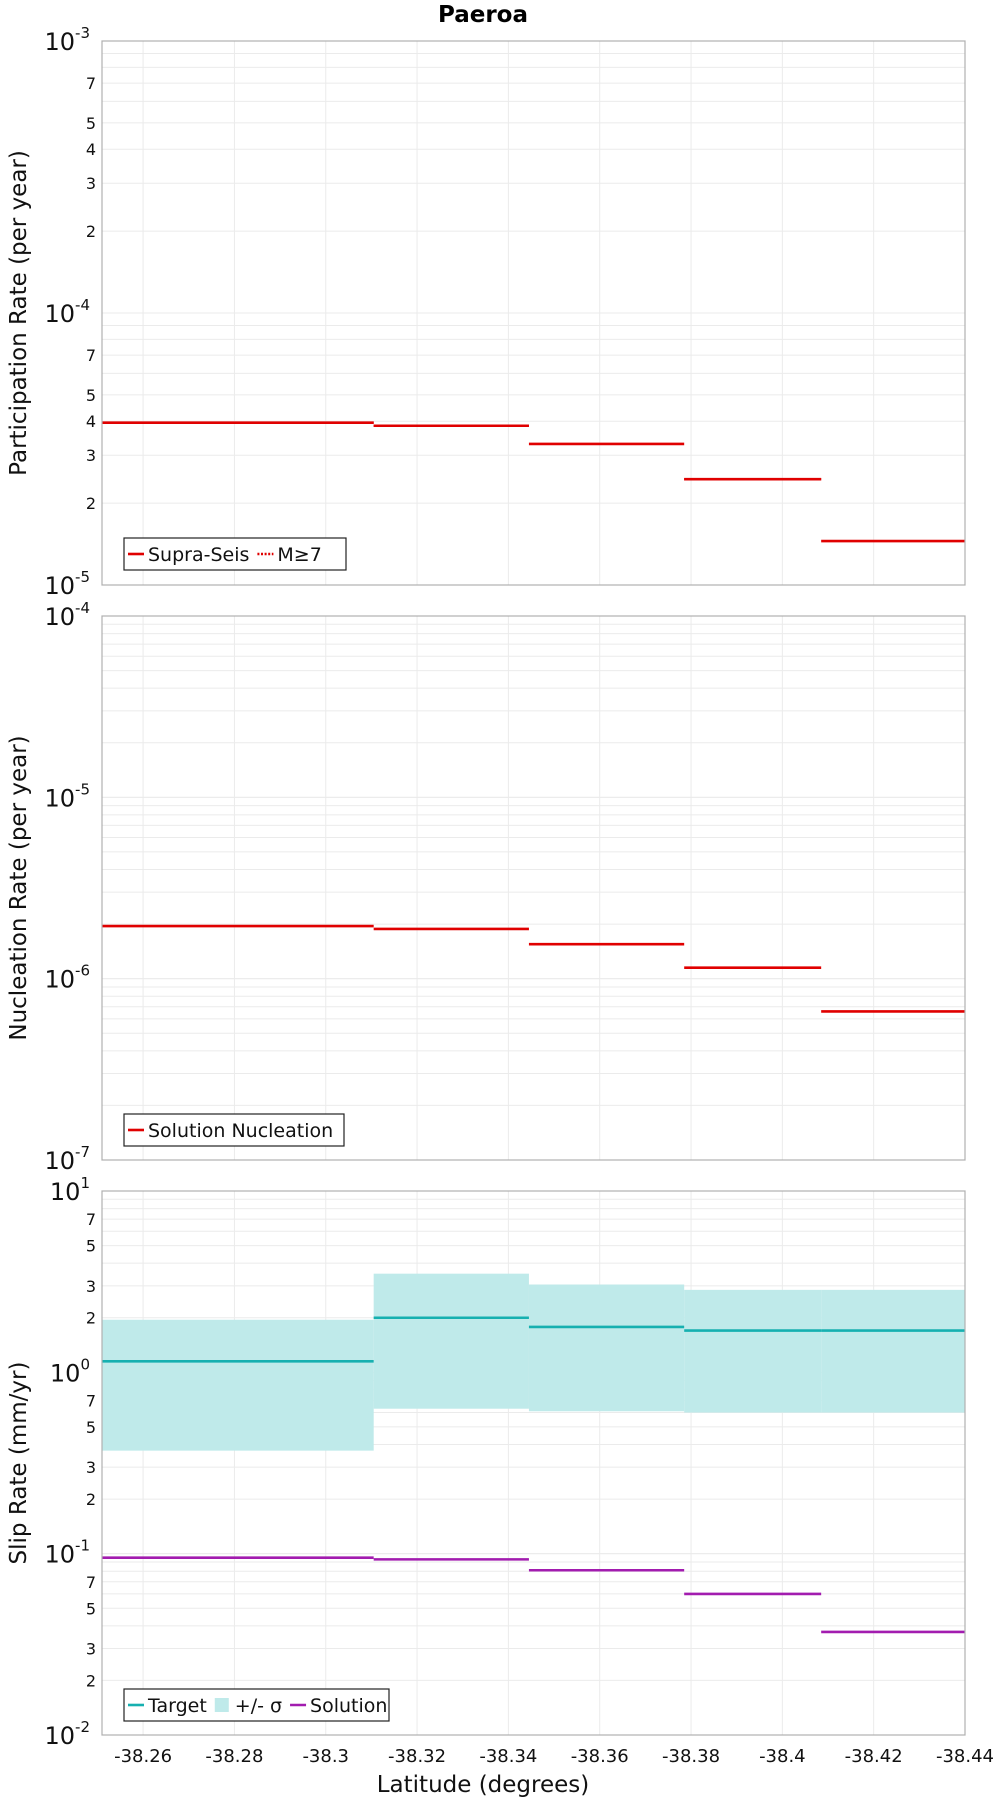 This screenshot has width=1000, height=1800. I want to click on legend: Solution Nucleation, so click(234, 1130).